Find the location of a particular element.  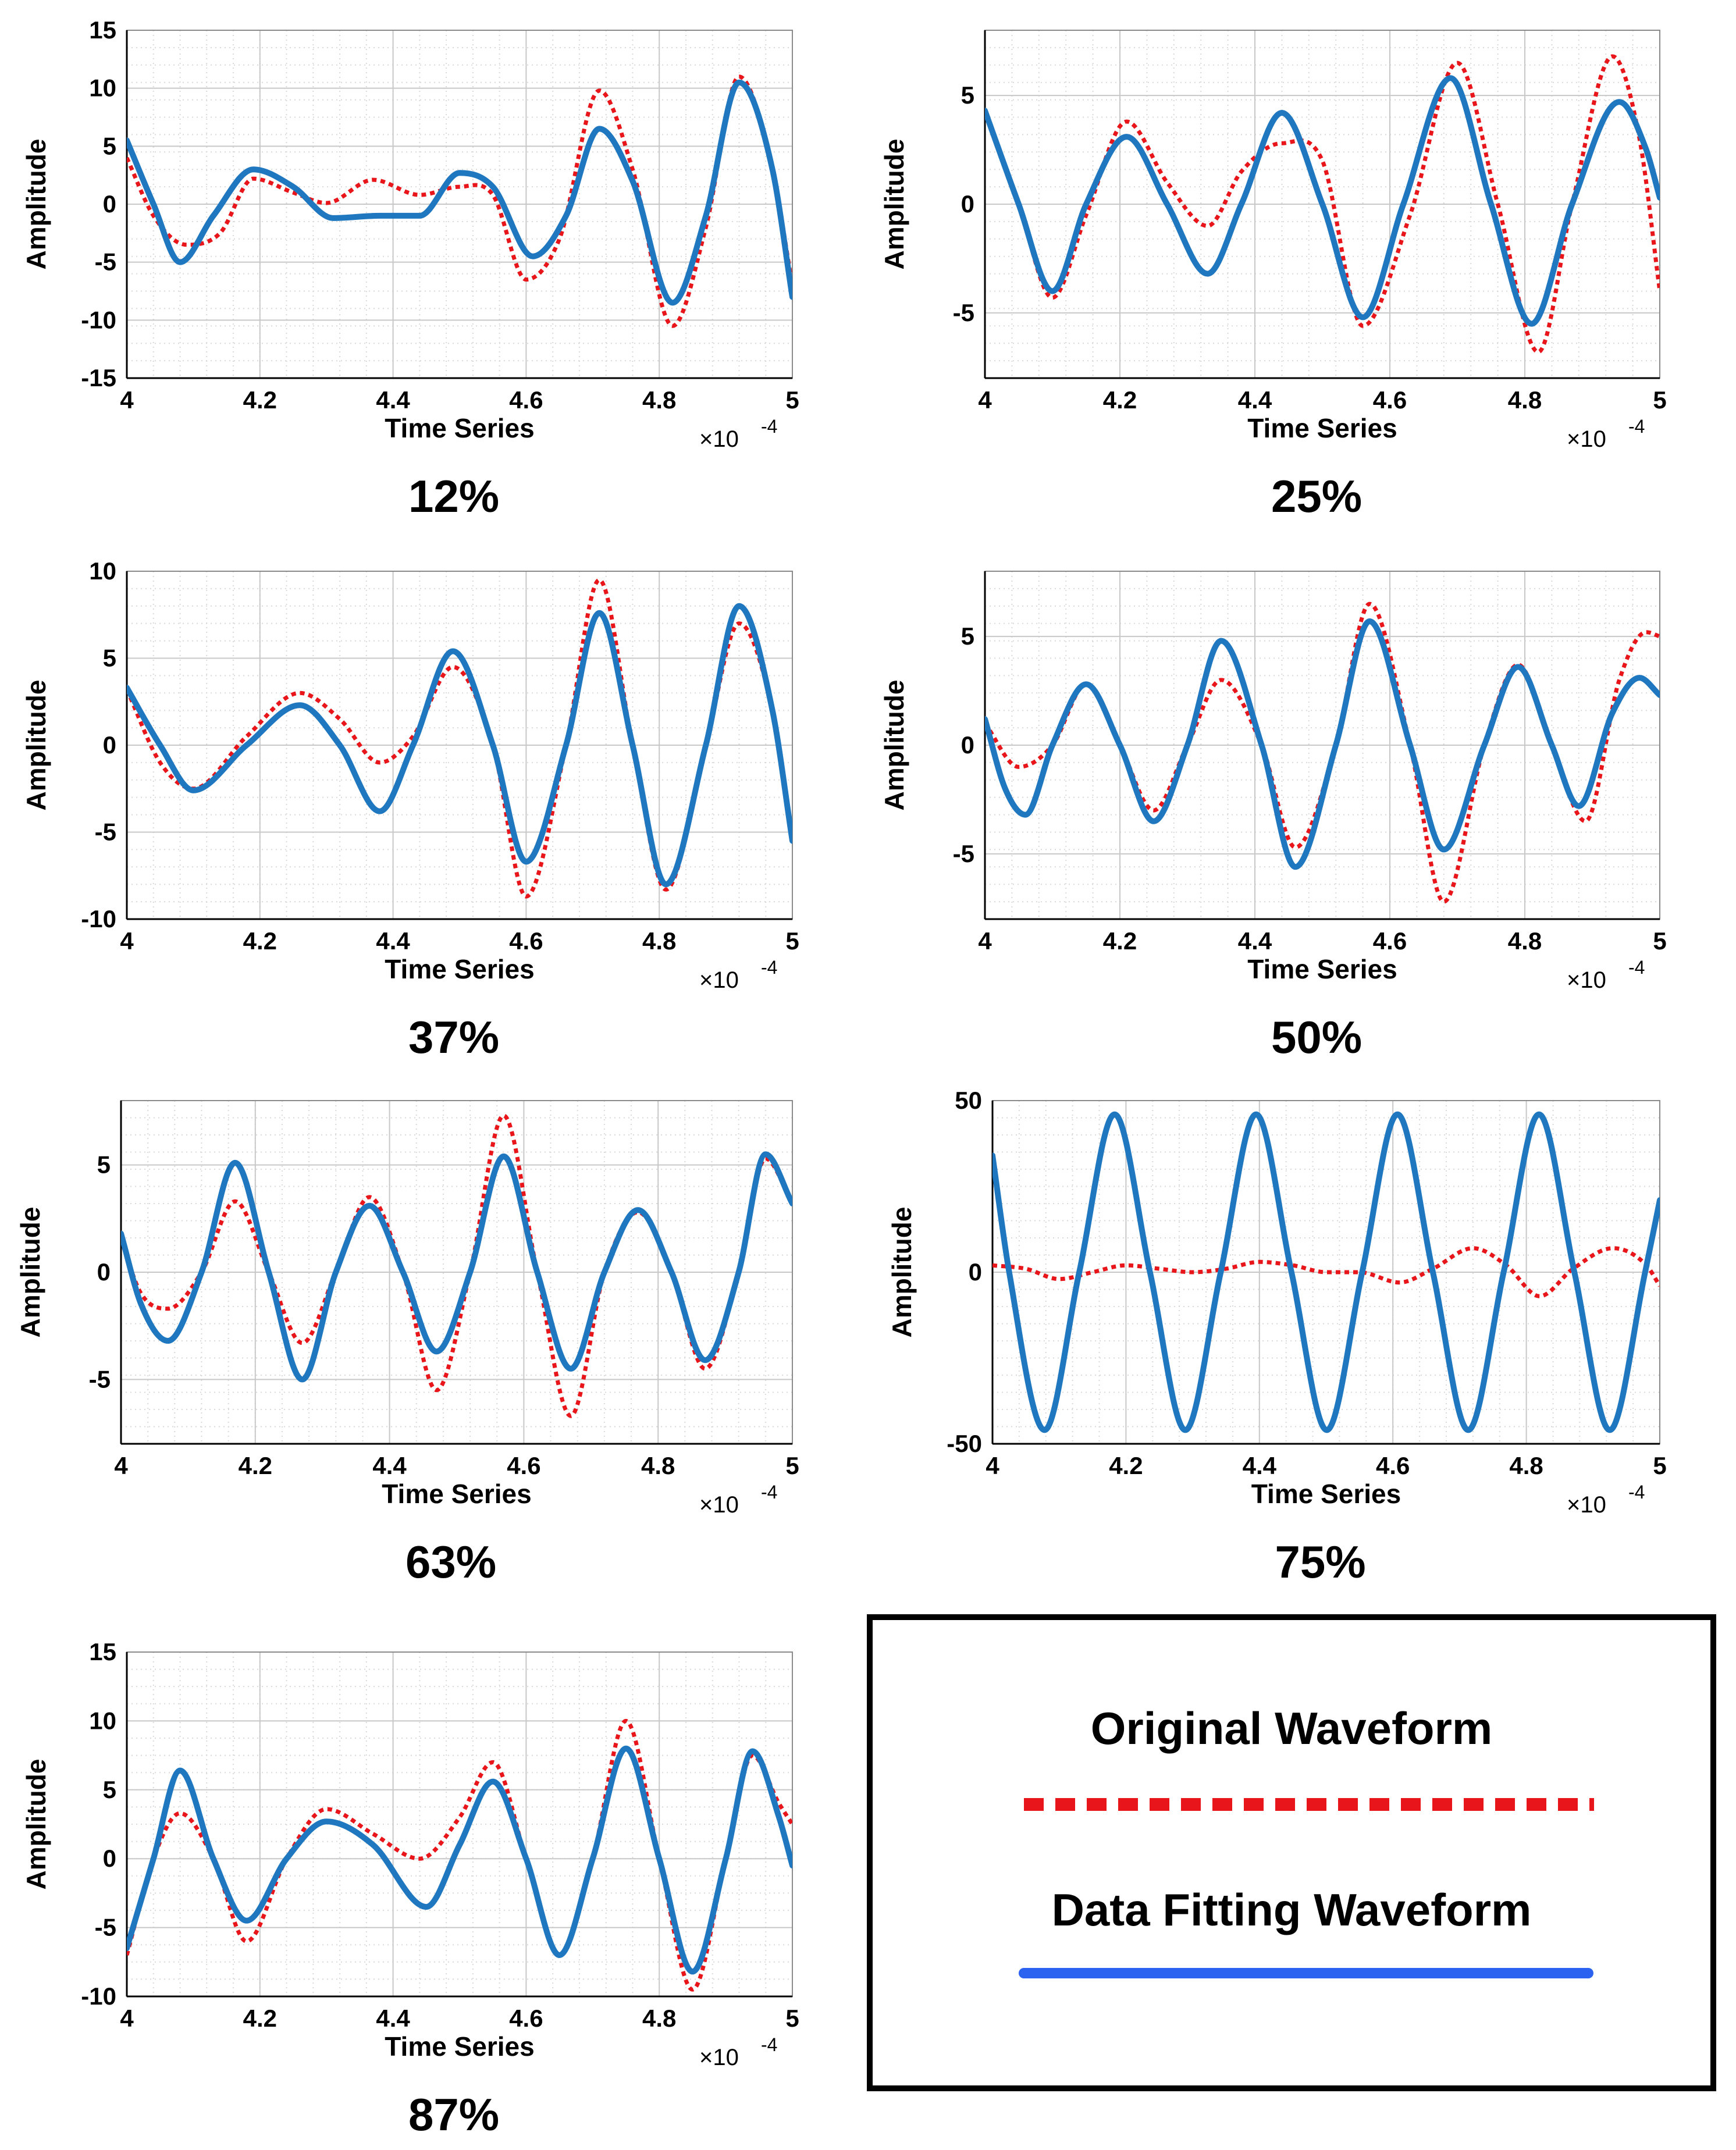

panel-caption: 50% is located at coordinates (1316, 1037).